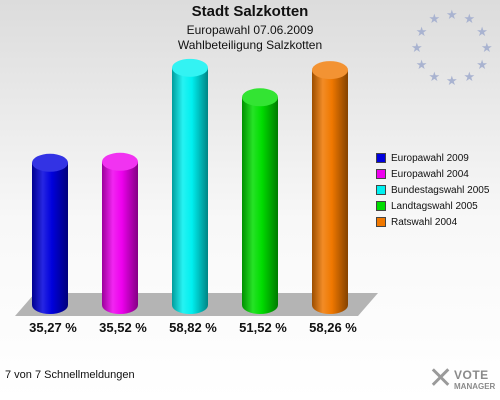 The image size is (500, 400). I want to click on legend-item: Europawahl 2009, so click(432, 158).